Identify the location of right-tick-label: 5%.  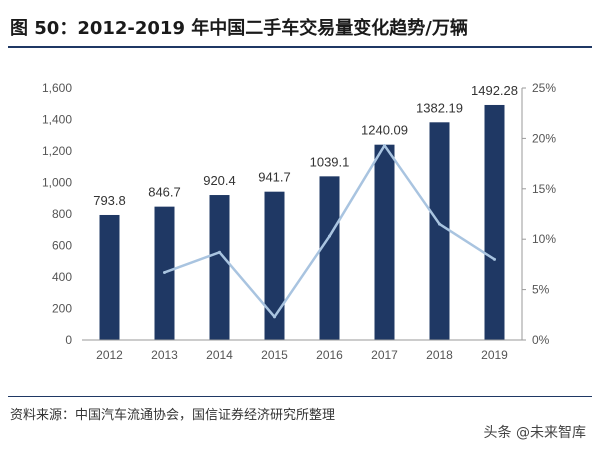
(541, 290).